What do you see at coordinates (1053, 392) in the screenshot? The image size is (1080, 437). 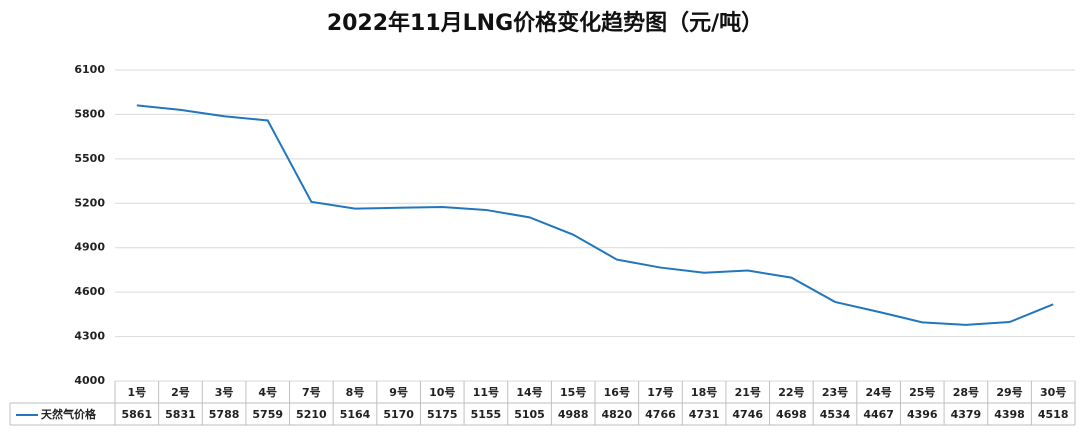 I see `x-tick-label: 30号` at bounding box center [1053, 392].